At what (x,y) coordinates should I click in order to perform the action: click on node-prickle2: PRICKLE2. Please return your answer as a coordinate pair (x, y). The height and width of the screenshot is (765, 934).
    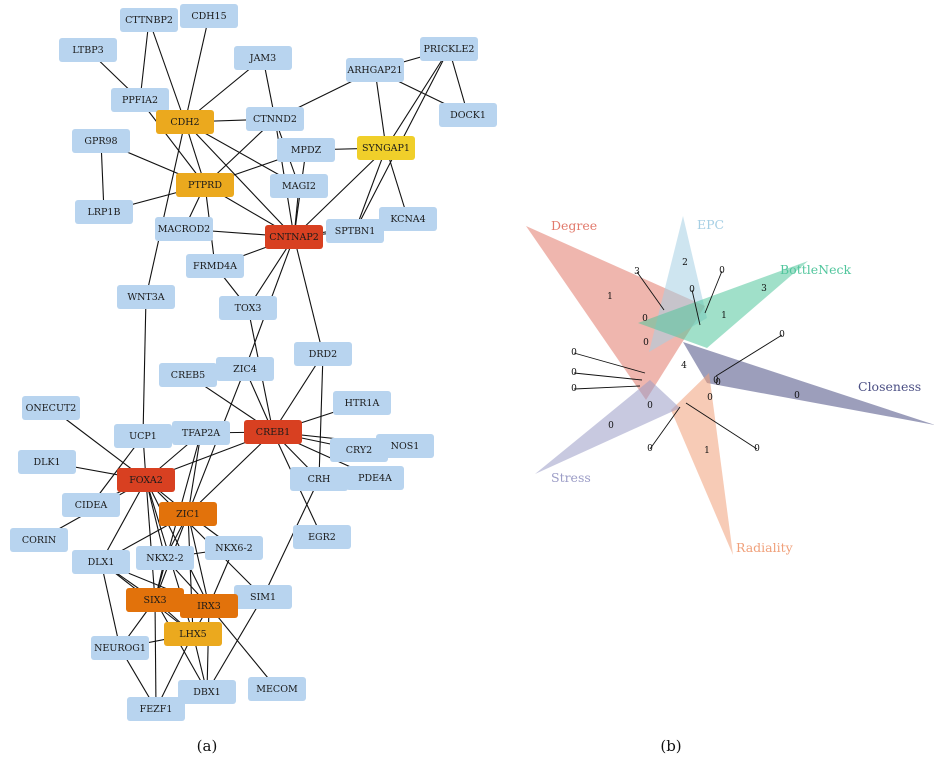
    Looking at the image, I should click on (449, 49).